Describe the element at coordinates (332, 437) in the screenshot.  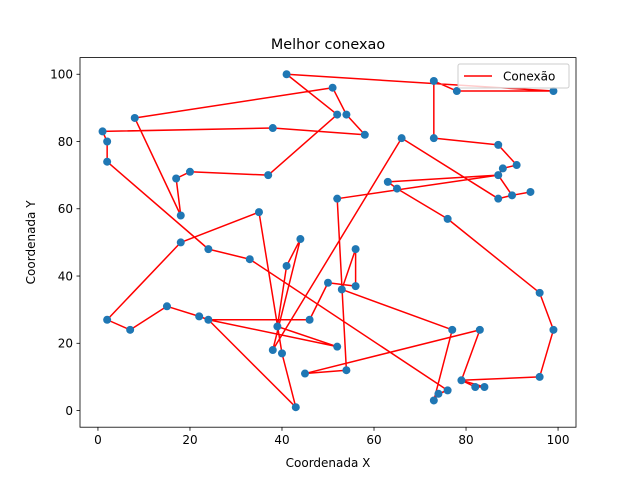
I see `x-axis-ticks: 0 20 40 60 80 100` at that location.